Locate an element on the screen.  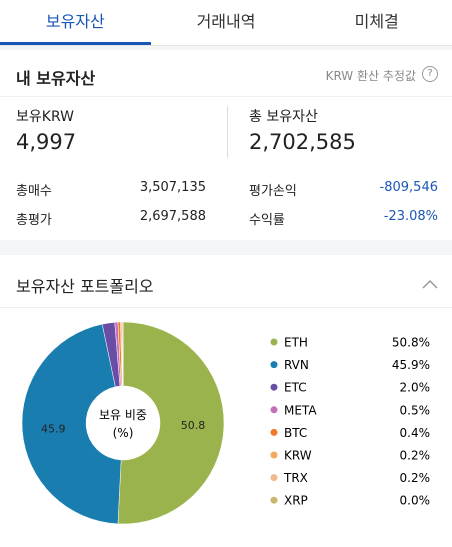
label: 보유KRW is located at coordinates (45, 117).